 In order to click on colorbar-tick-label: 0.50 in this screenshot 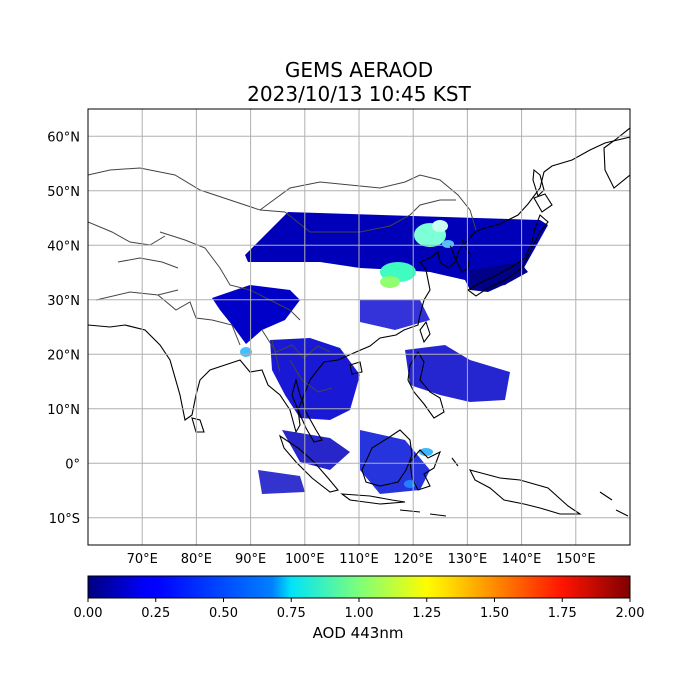, I will do `click(223, 613)`.